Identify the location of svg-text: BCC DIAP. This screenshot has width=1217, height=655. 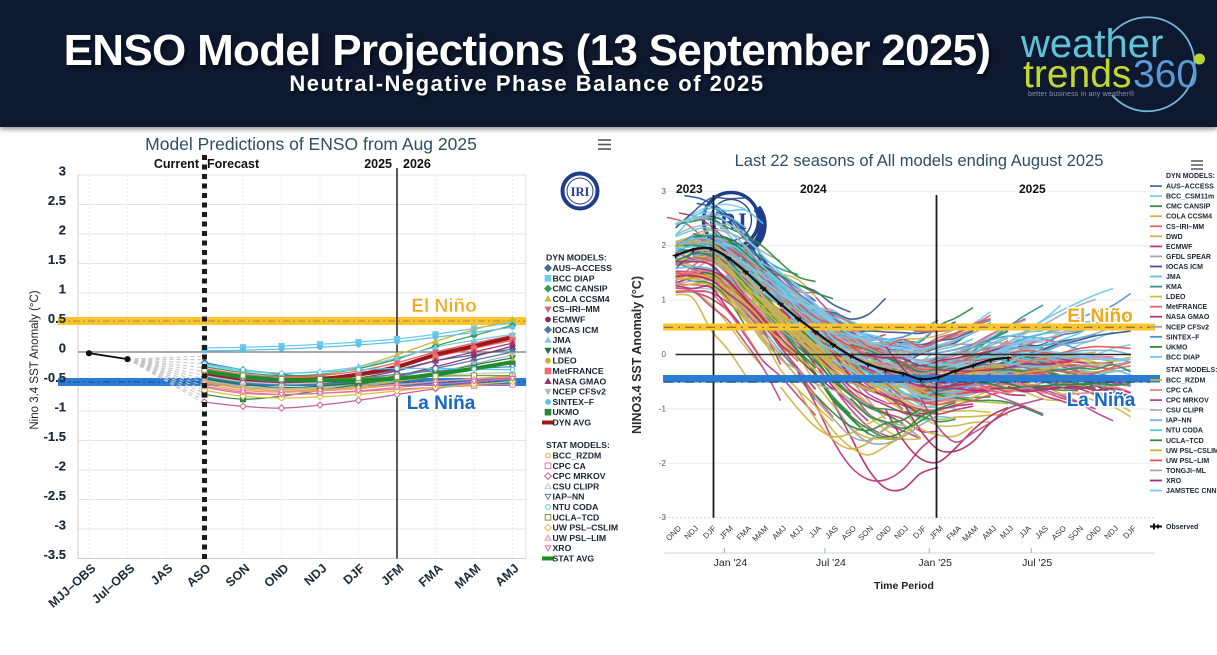
(1183, 357).